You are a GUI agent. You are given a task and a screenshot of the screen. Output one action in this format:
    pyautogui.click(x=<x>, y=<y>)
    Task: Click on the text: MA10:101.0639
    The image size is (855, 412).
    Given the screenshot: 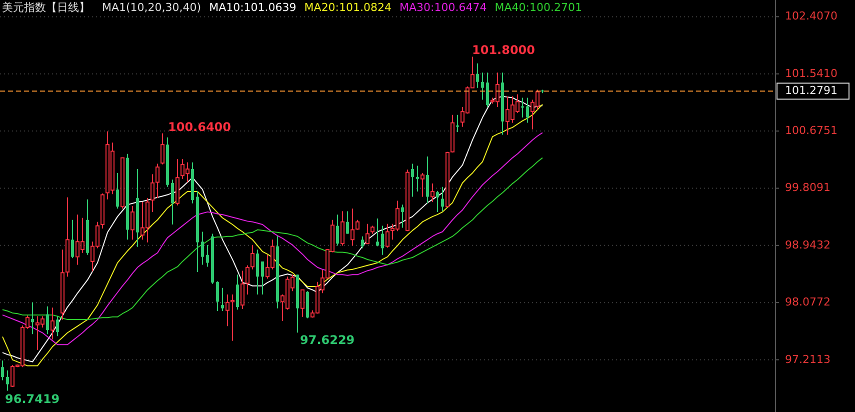 What is the action you would take?
    pyautogui.click(x=252, y=7)
    